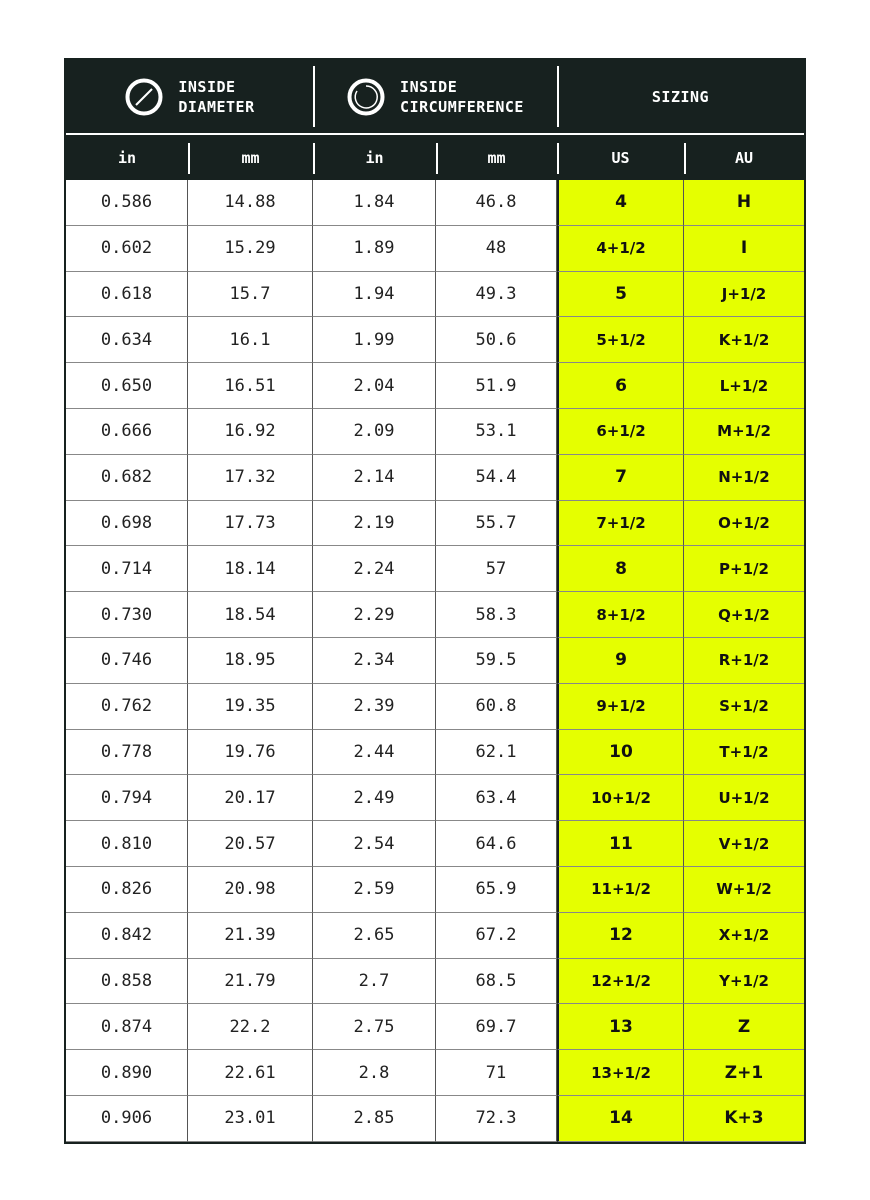 The height and width of the screenshot is (1200, 870). I want to click on table-row: 0.874 22.2 2.75 69.7 13 Z, so click(435, 1027).